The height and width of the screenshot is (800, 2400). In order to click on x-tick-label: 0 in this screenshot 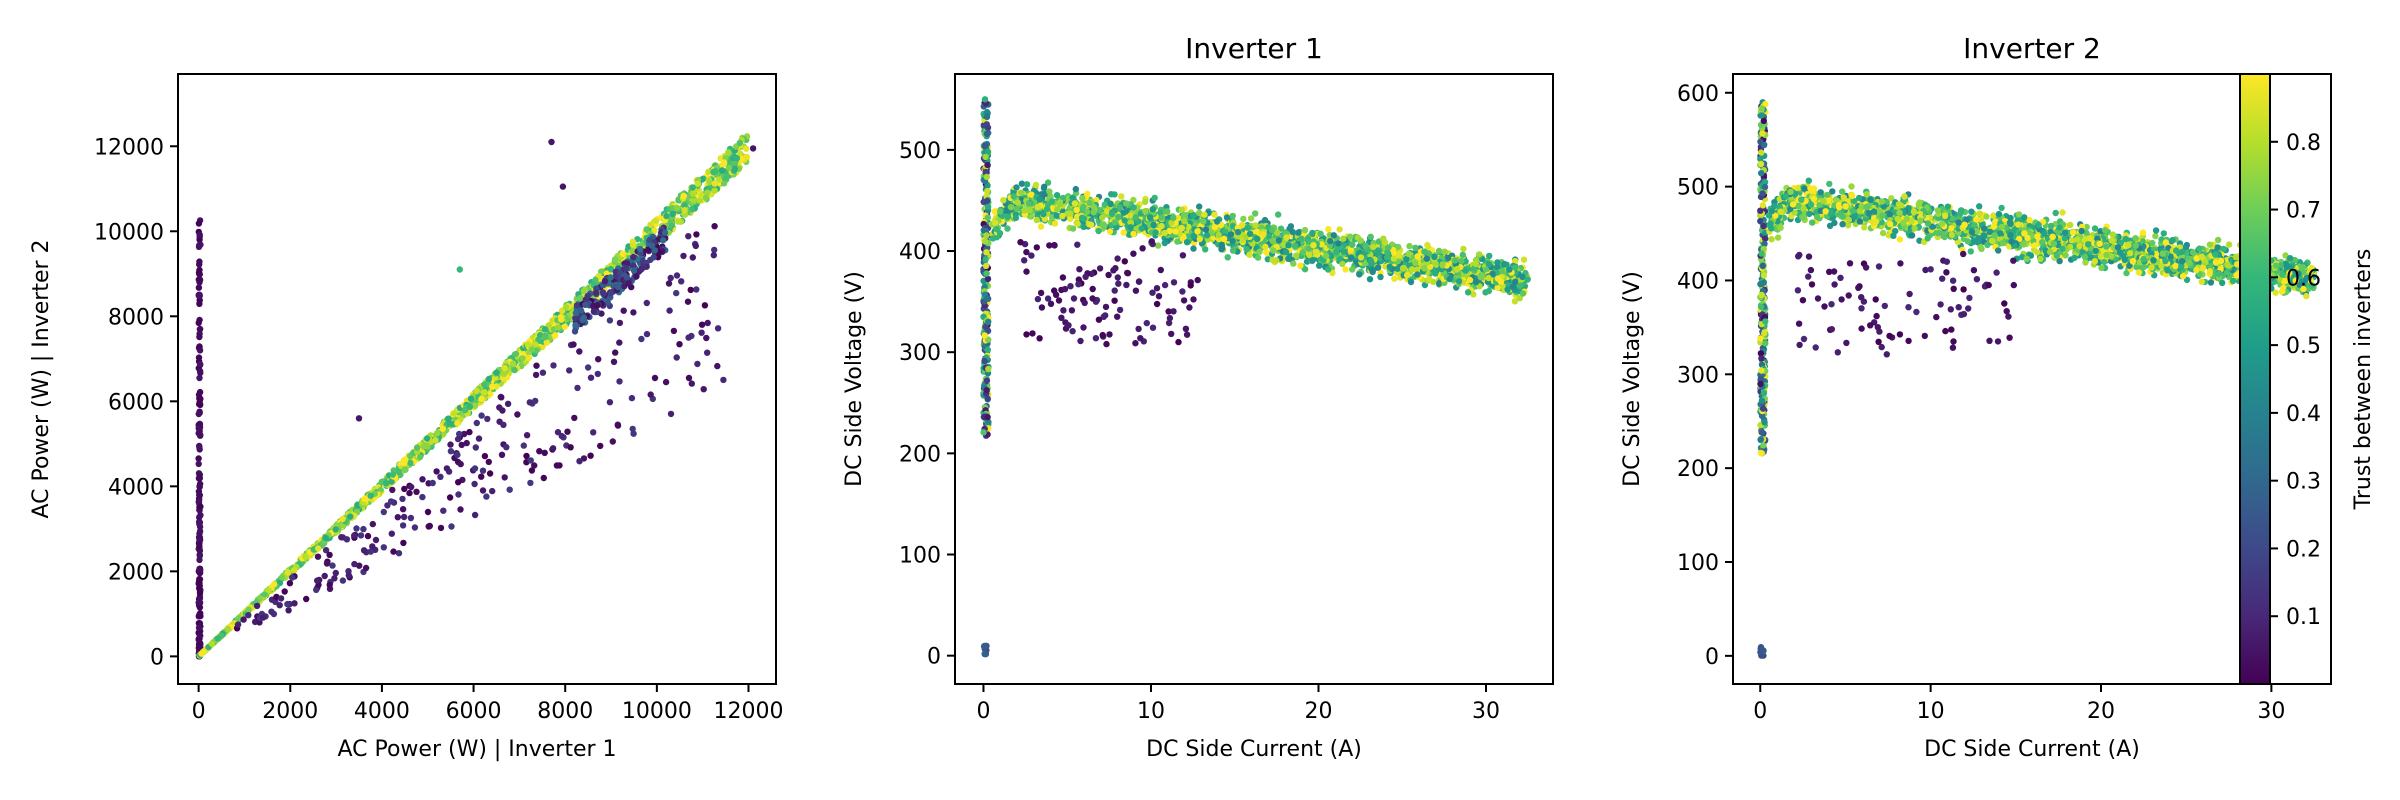, I will do `click(199, 711)`.